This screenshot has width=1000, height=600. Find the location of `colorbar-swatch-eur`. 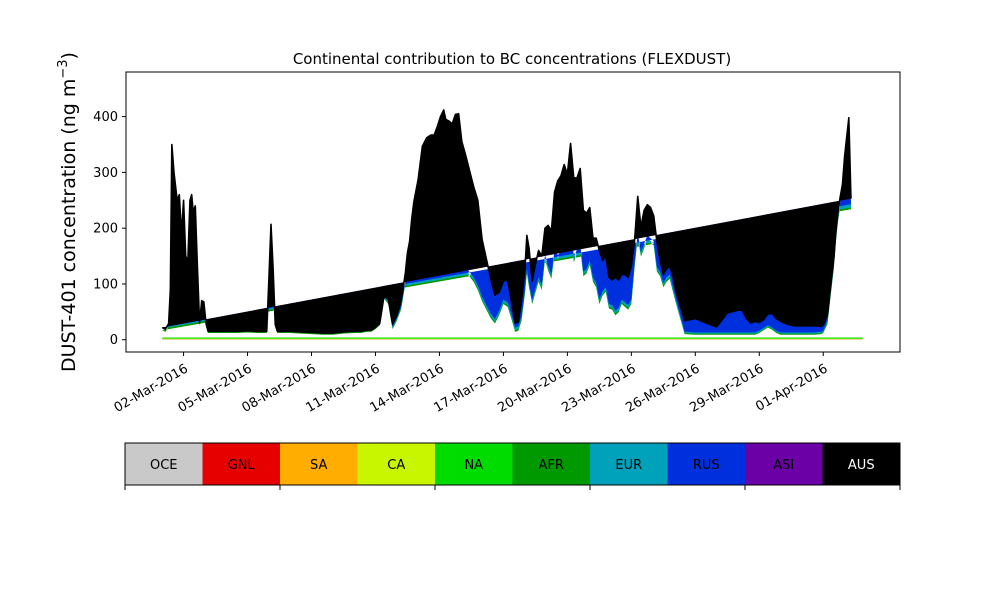

colorbar-swatch-eur is located at coordinates (629, 464).